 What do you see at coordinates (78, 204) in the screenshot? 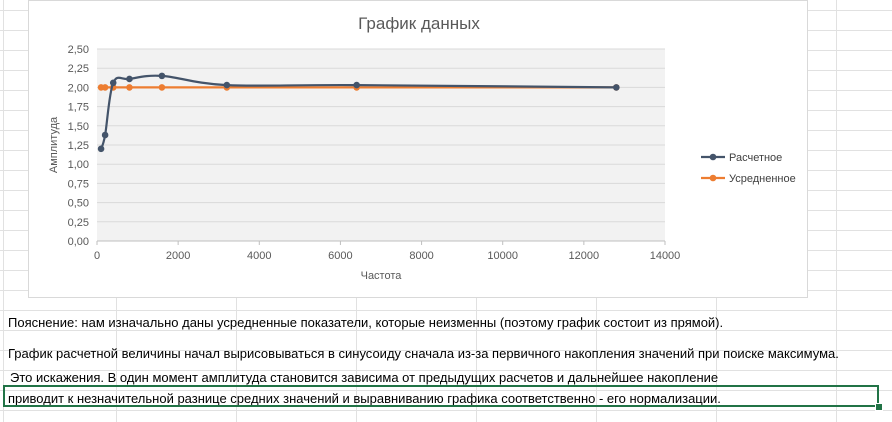
I see `y-tick-label: 0,50` at bounding box center [78, 204].